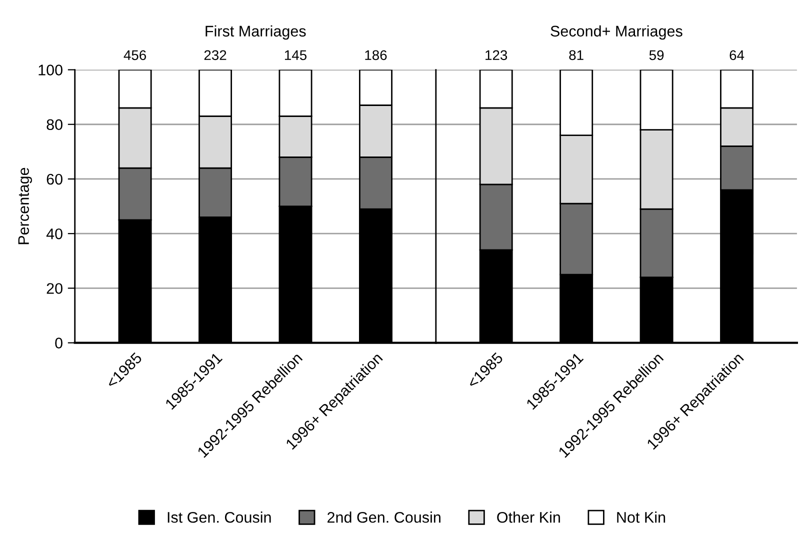 The height and width of the screenshot is (545, 805). I want to click on annotation: 186, so click(376, 55).